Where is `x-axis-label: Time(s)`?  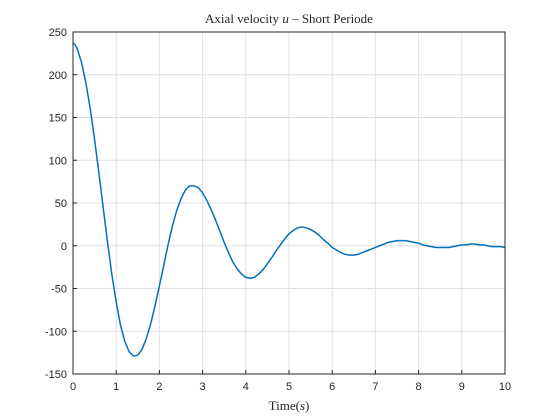 x-axis-label: Time(s) is located at coordinates (289, 405).